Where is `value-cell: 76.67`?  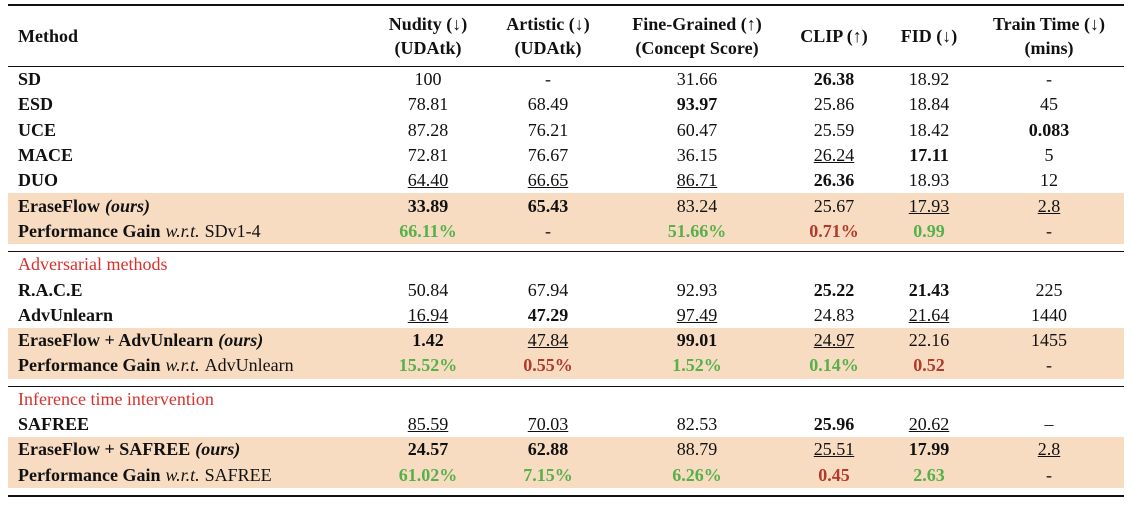
value-cell: 76.67 is located at coordinates (548, 155).